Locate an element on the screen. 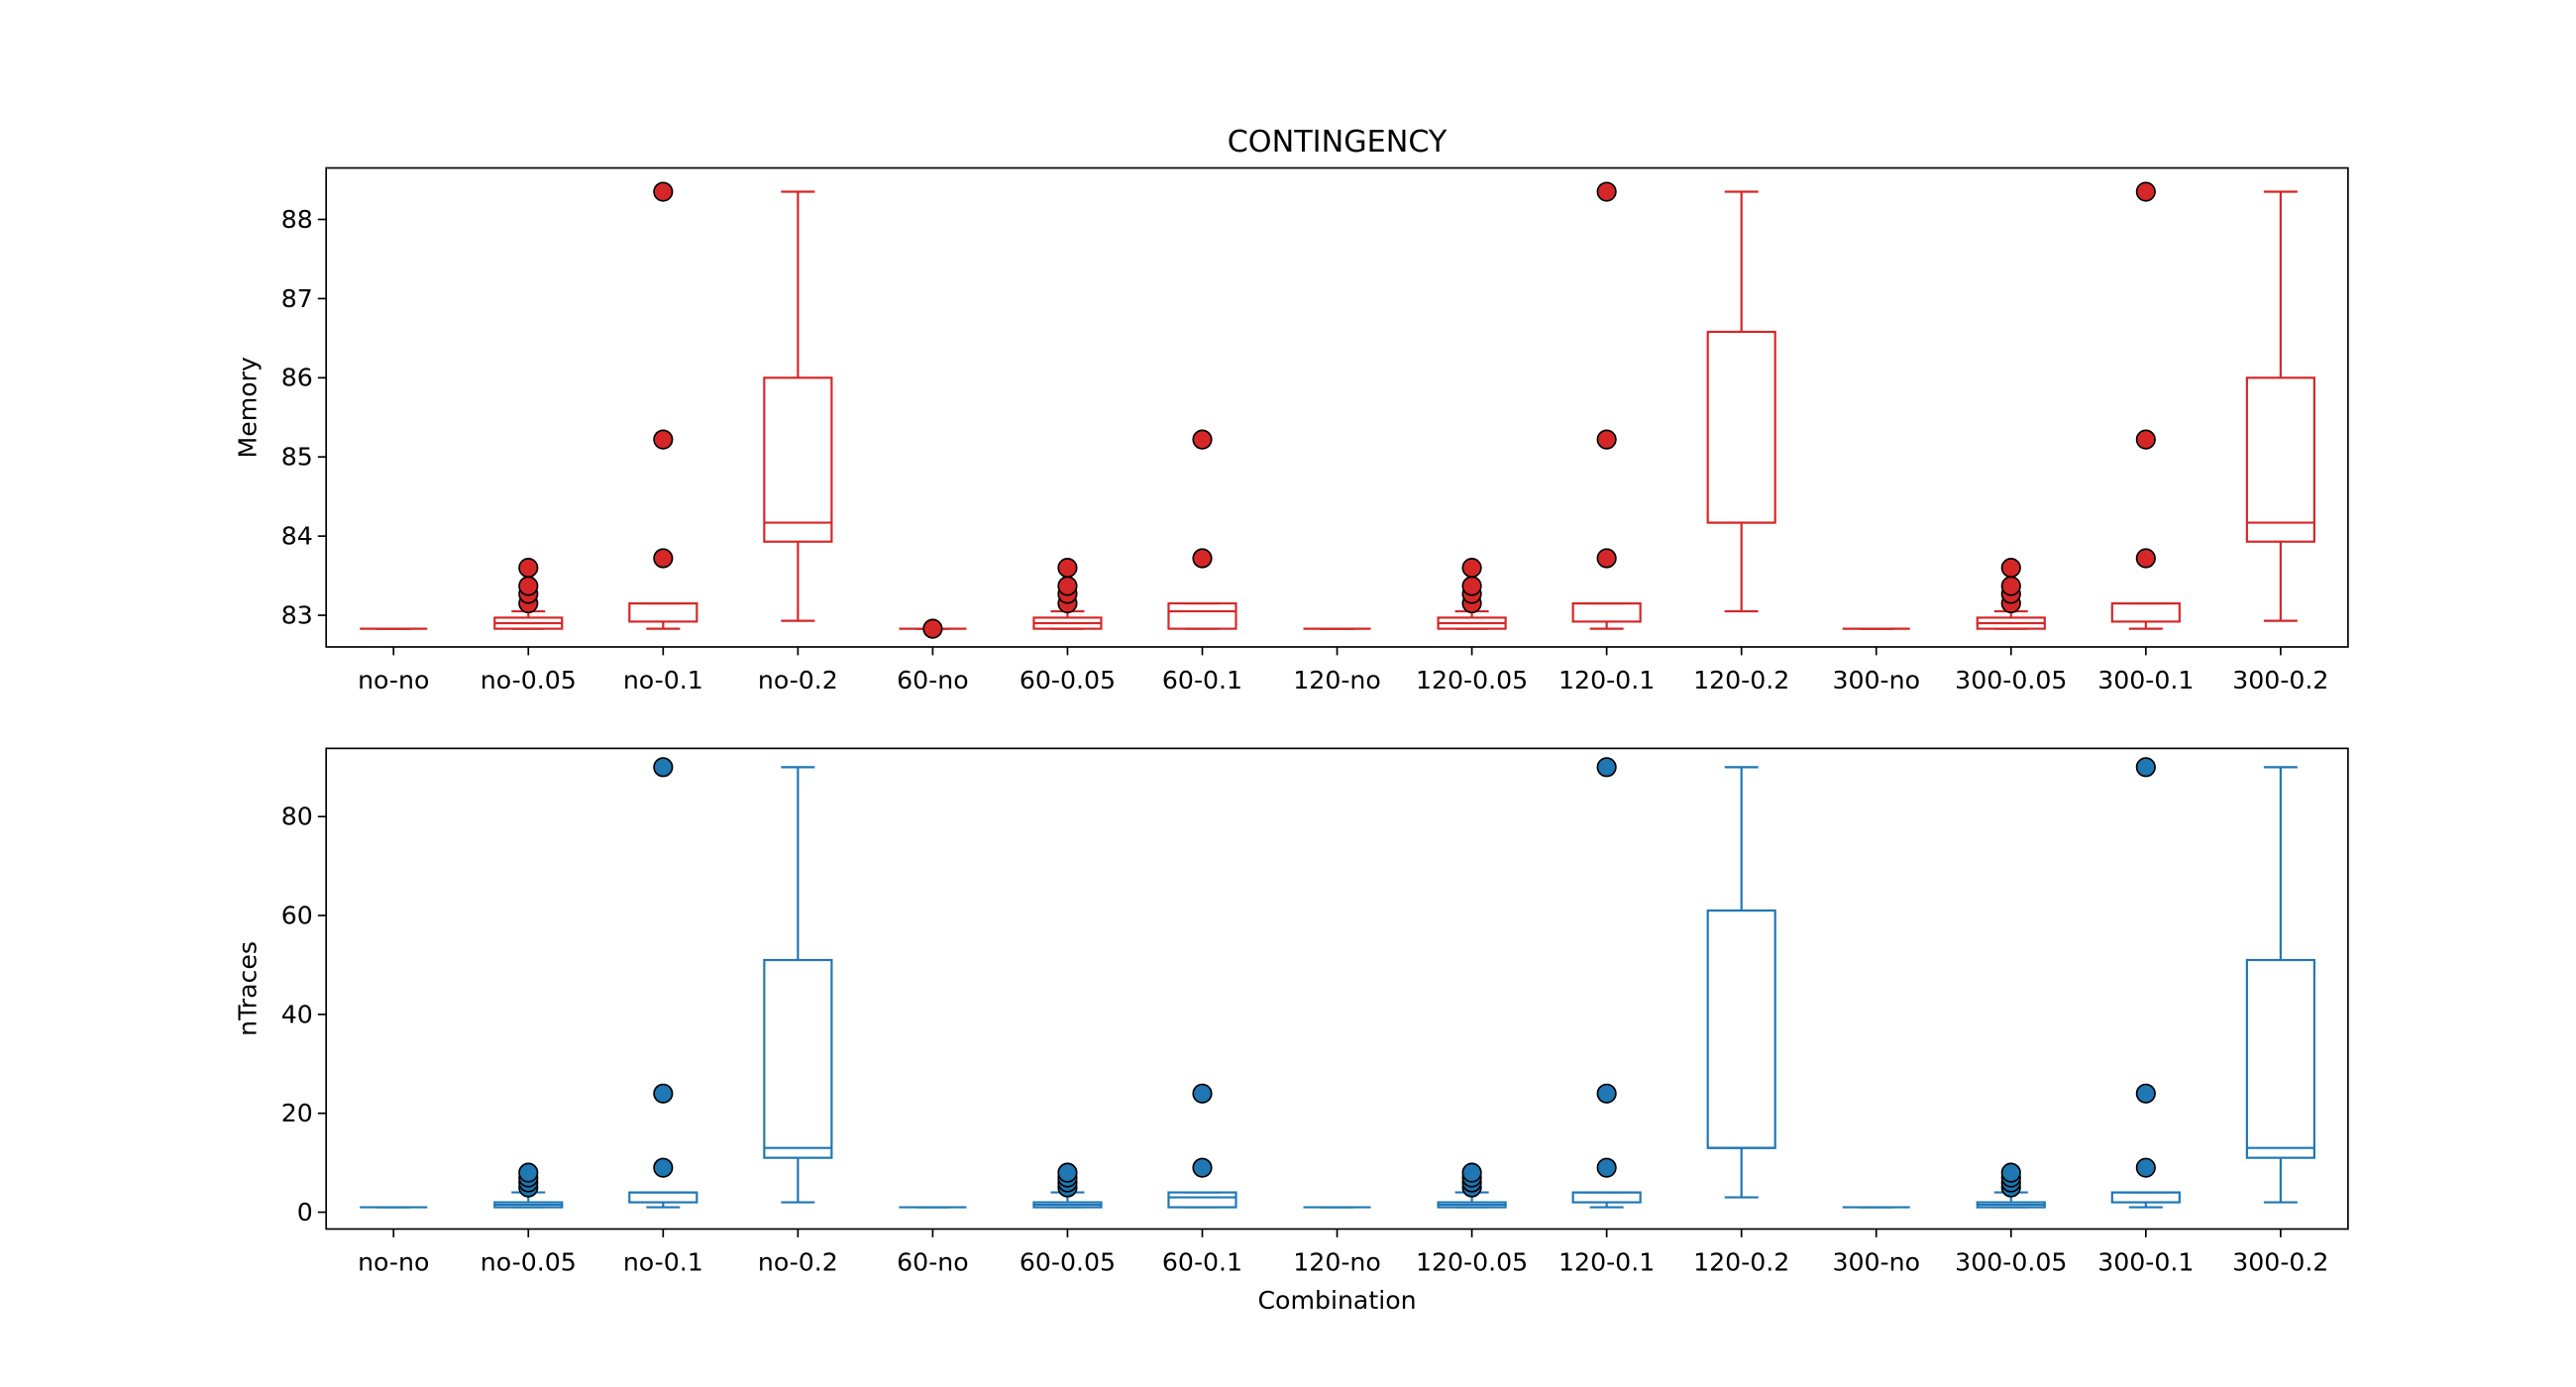 The width and height of the screenshot is (2576, 1387). y-tick-label: 86 is located at coordinates (297, 378).